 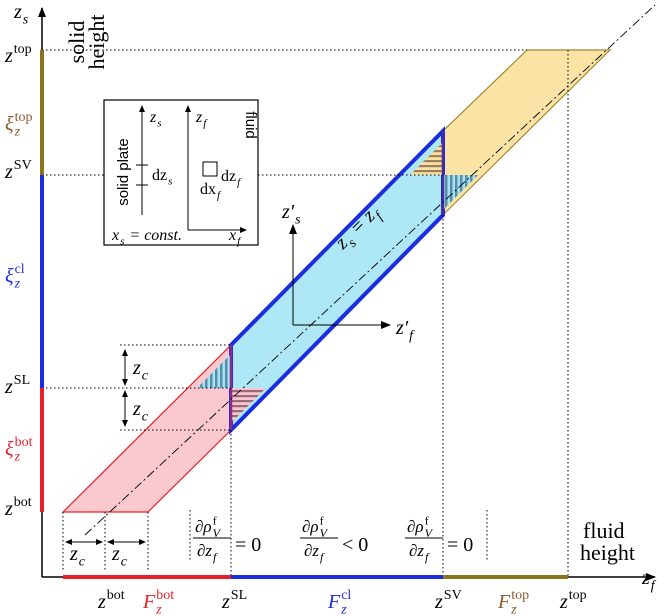 What do you see at coordinates (22, 380) in the screenshot?
I see `label-sup: SL` at bounding box center [22, 380].